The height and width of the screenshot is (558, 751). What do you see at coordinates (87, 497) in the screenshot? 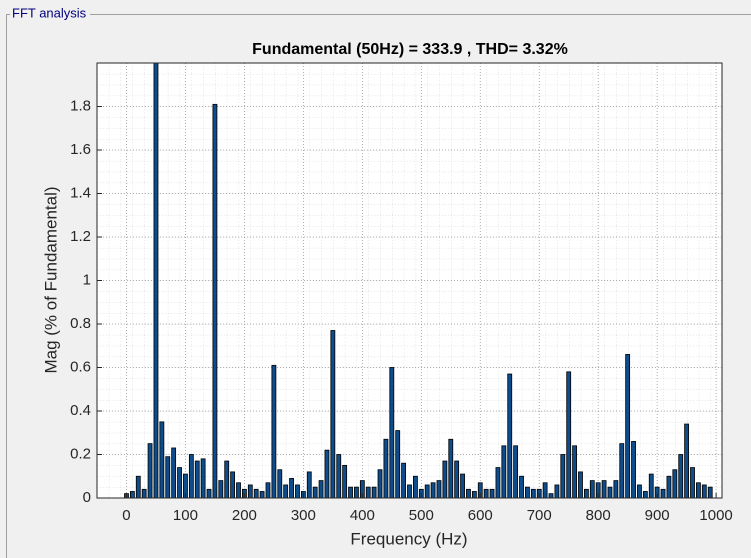
I see `y-tick-label: 0` at bounding box center [87, 497].